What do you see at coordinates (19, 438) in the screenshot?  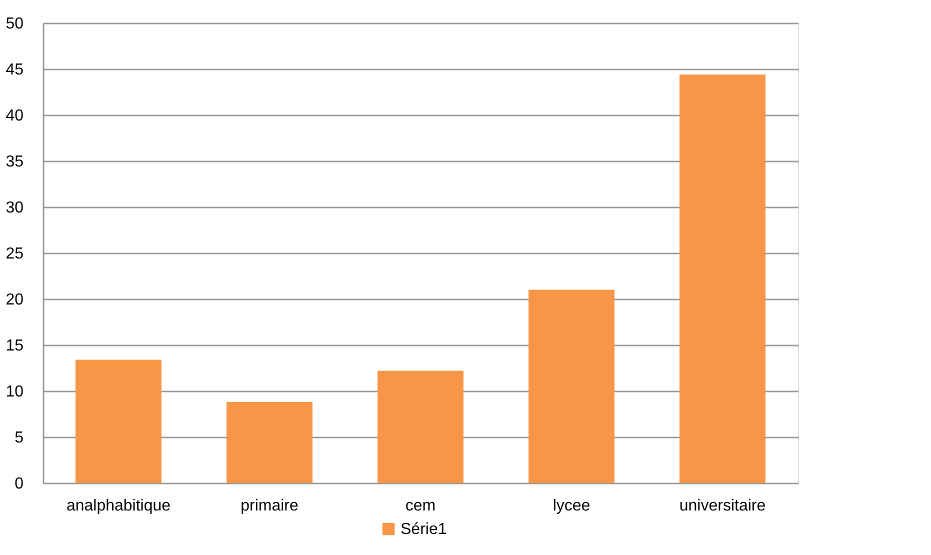 I see `y-tick-label: 5` at bounding box center [19, 438].